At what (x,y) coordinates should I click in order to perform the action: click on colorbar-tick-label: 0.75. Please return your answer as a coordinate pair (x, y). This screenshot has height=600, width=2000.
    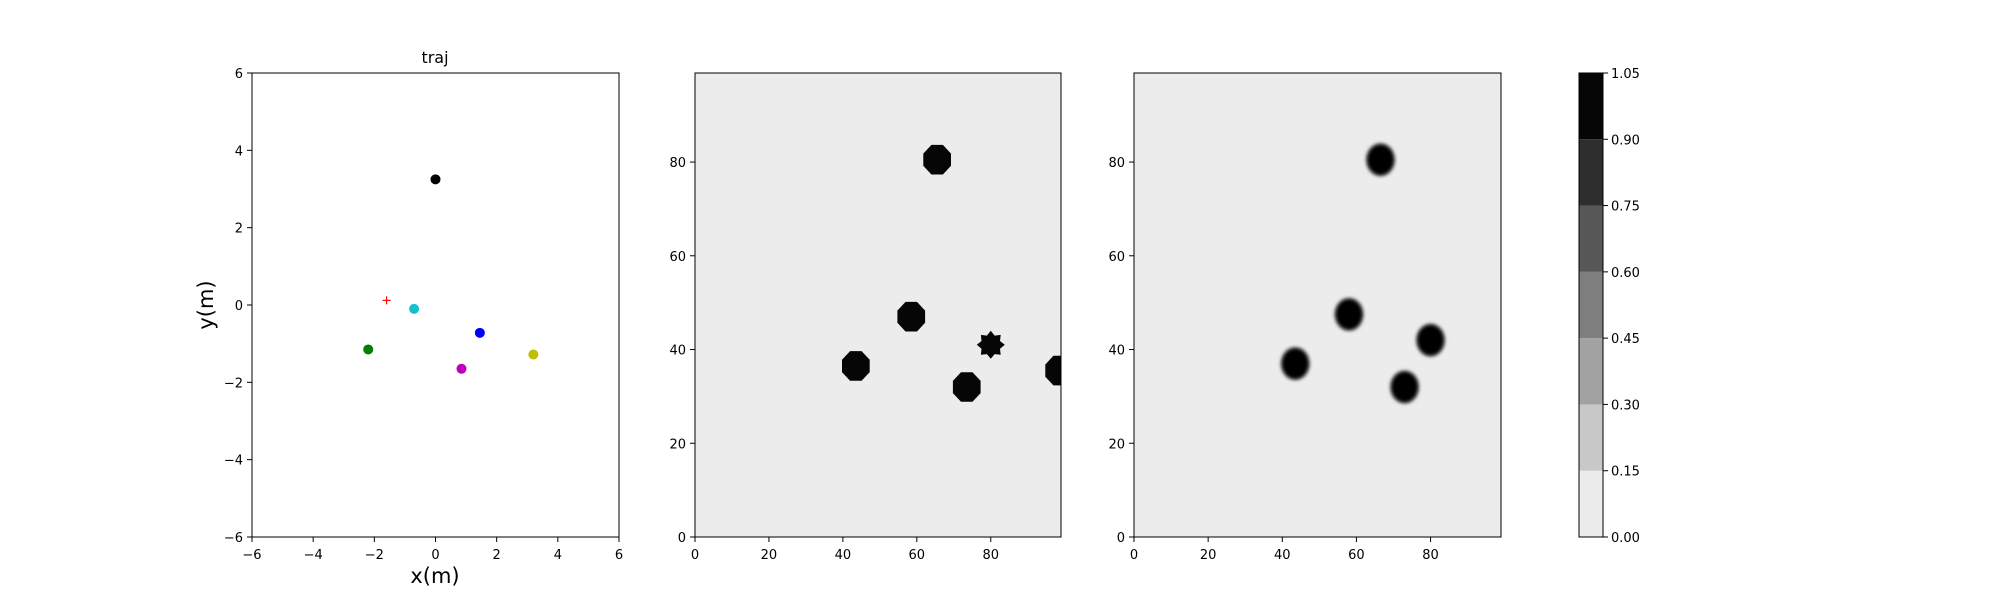
    Looking at the image, I should click on (1625, 207).